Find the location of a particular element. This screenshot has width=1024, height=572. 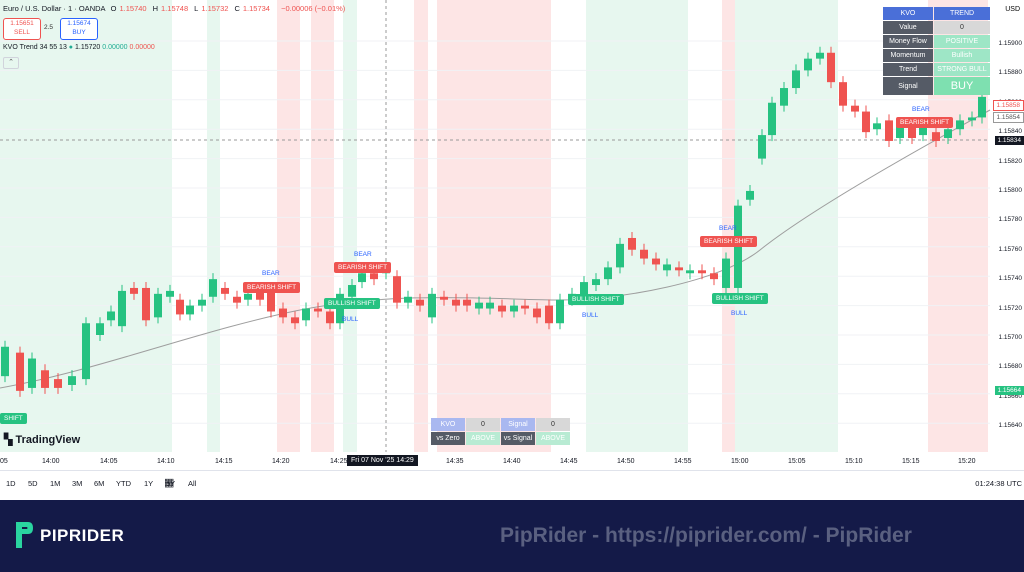

brand-name: PIPRIDER is located at coordinates (82, 535).